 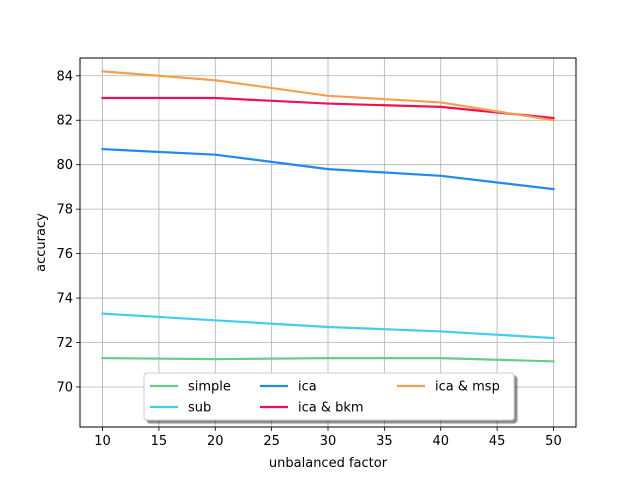 I want to click on legend-label: simple, so click(x=209, y=387).